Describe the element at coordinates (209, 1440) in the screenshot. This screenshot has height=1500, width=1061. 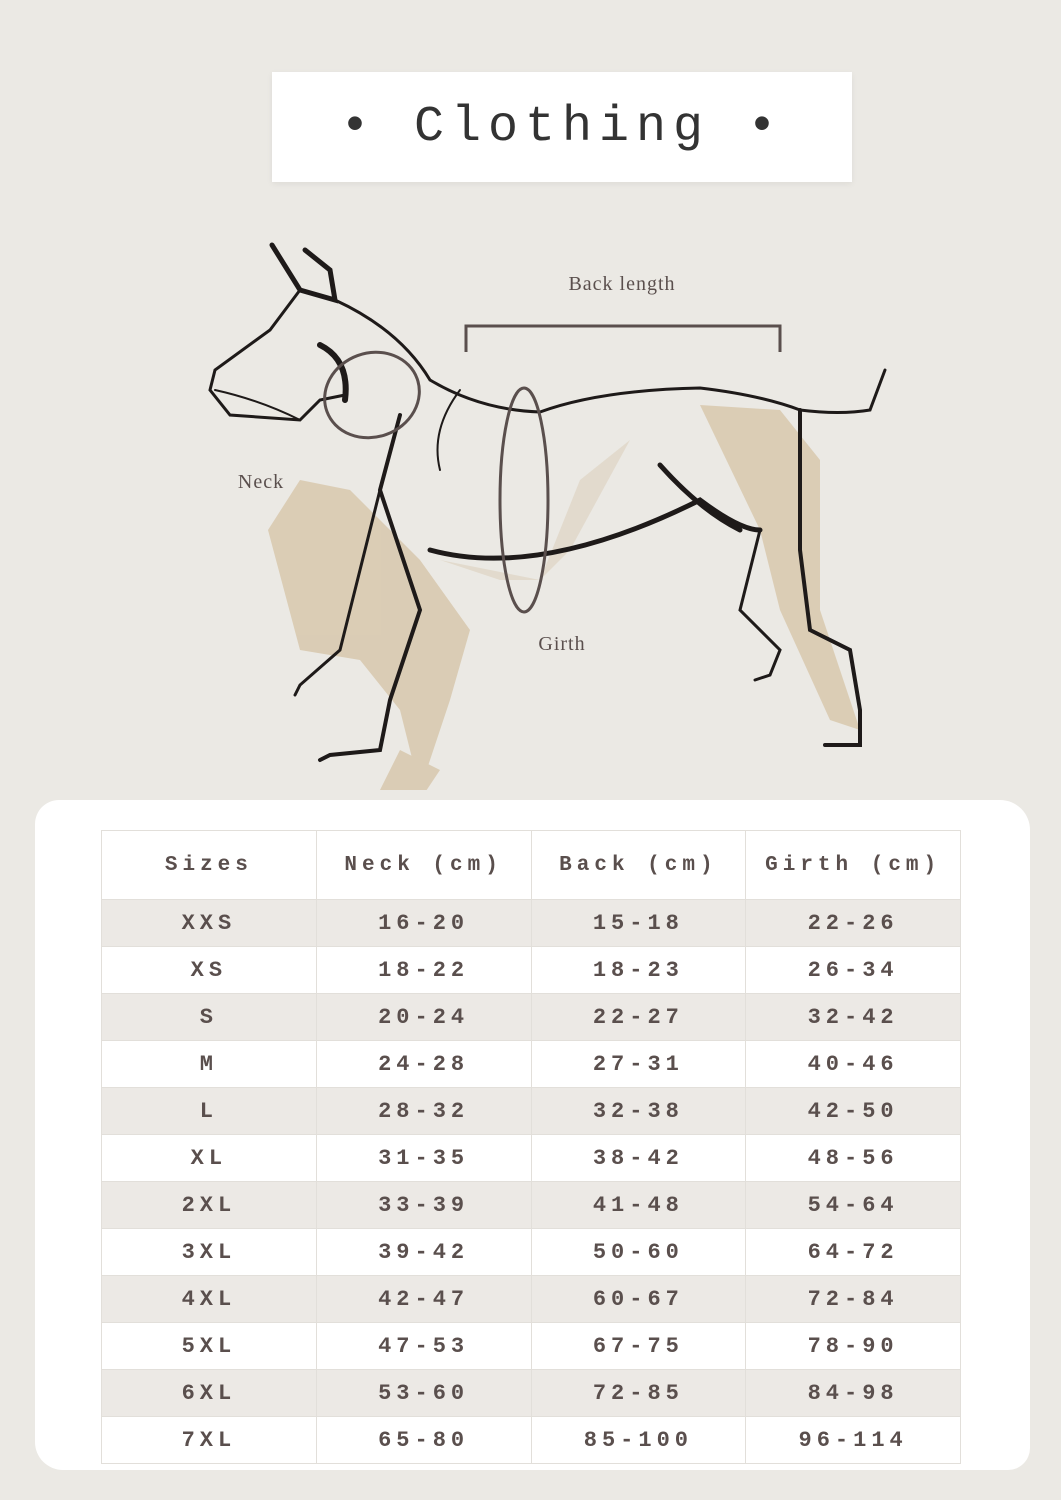
I see `table-cell: 7XL` at that location.